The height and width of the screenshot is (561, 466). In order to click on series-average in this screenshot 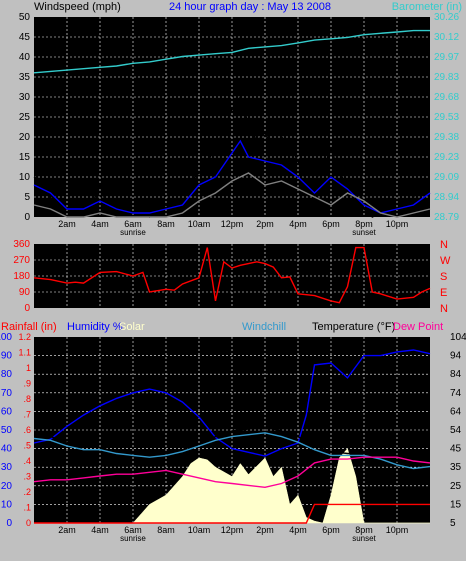, I will do `click(232, 176)`.